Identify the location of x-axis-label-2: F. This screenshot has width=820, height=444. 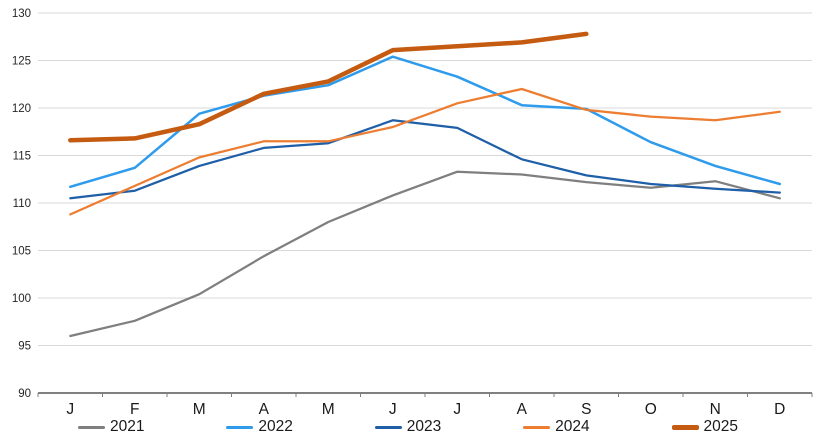
(134, 409).